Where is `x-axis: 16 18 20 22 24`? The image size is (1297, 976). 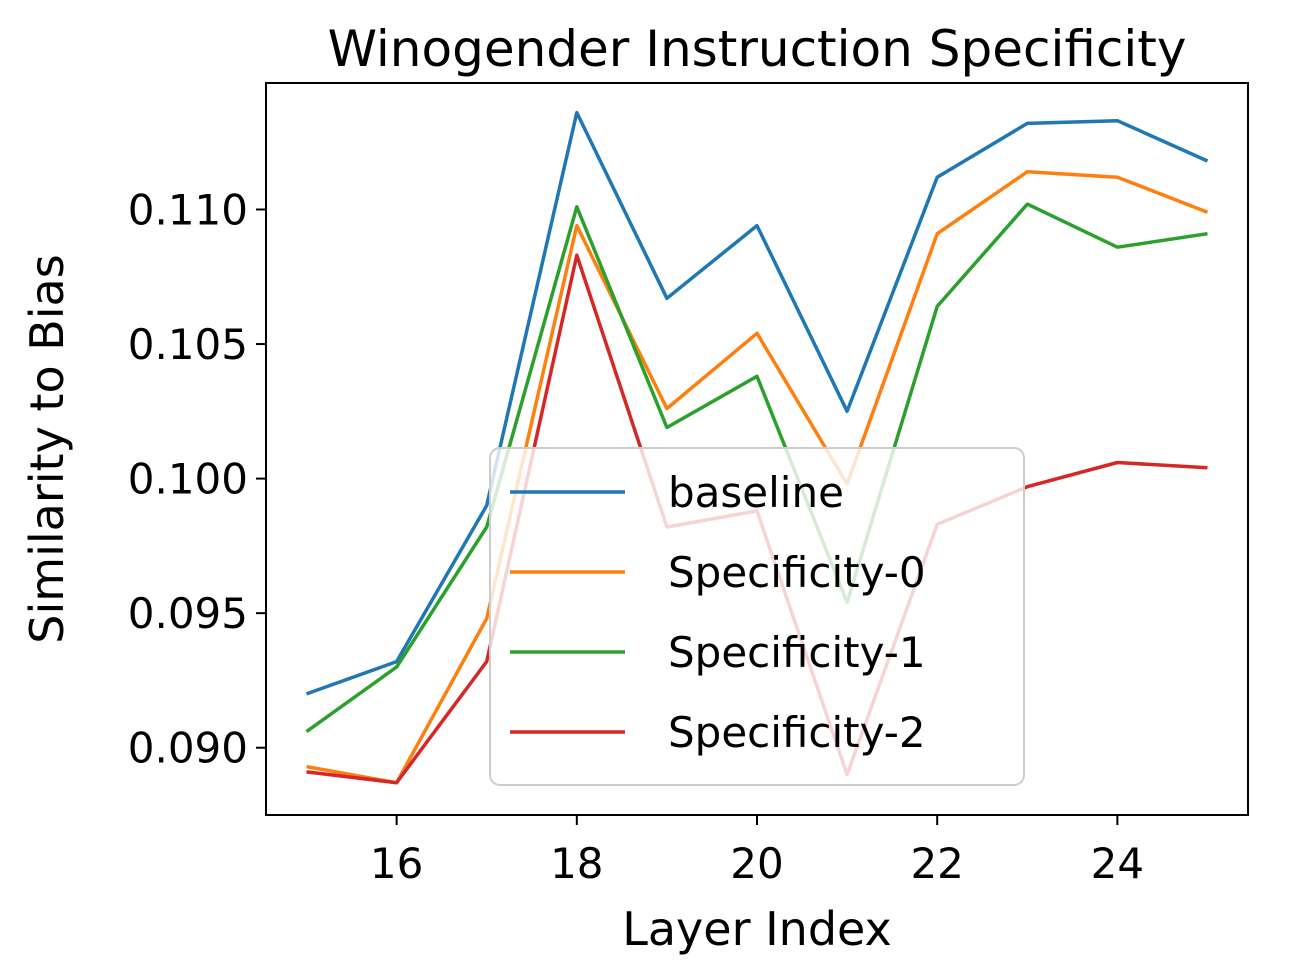
x-axis: 16 18 20 22 24 is located at coordinates (757, 851).